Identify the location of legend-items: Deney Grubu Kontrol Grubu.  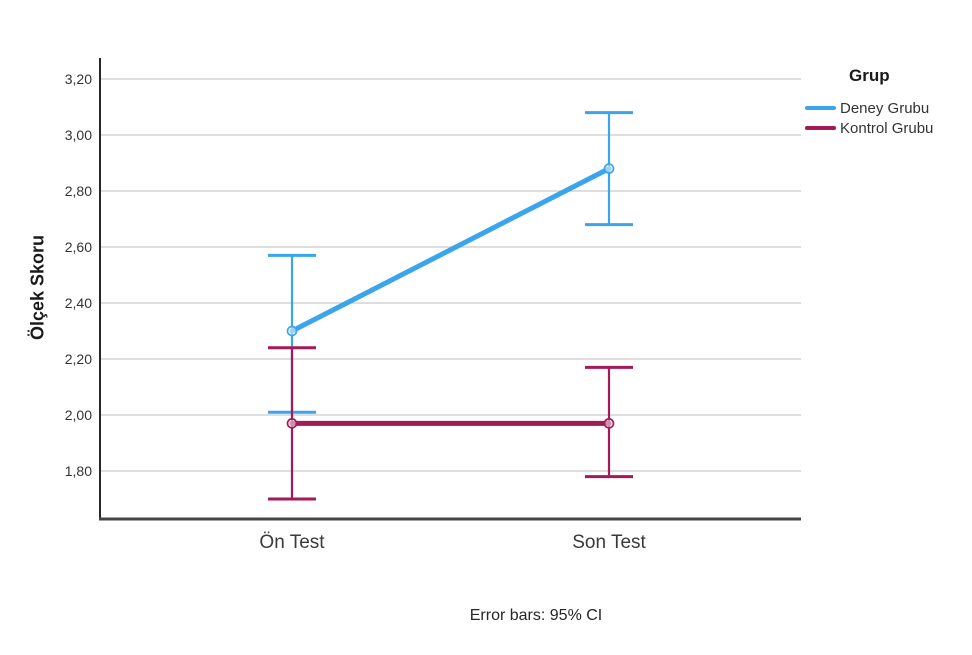
(887, 118).